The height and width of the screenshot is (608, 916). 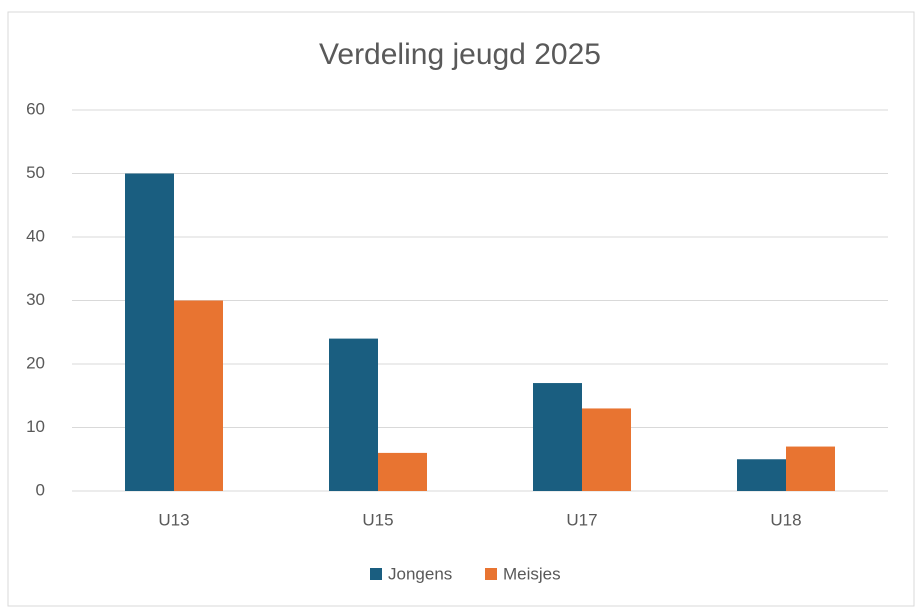 What do you see at coordinates (173, 519) in the screenshot?
I see `x-tick-label: U13` at bounding box center [173, 519].